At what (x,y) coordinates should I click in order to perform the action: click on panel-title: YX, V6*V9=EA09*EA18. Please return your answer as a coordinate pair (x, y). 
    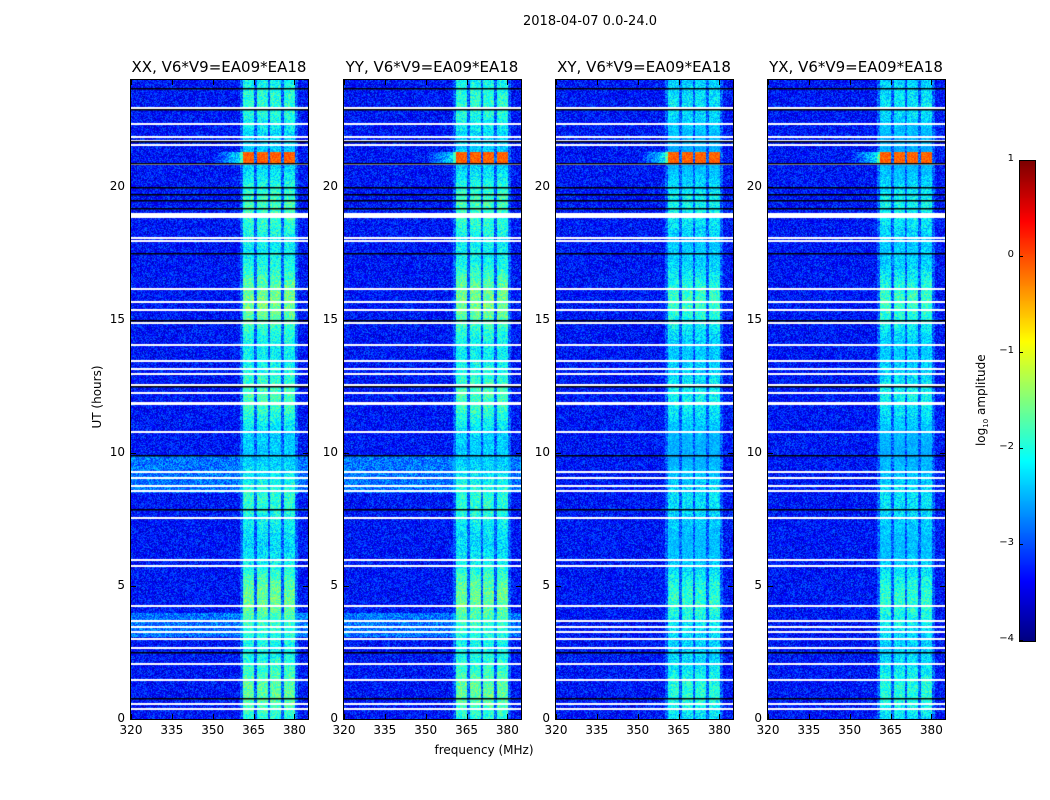
    Looking at the image, I should click on (856, 67).